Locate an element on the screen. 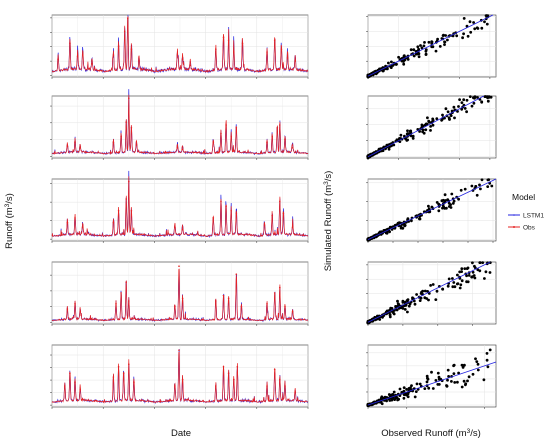 This screenshot has width=550, height=442. scatter-panel-ganjiang is located at coordinates (431, 46).